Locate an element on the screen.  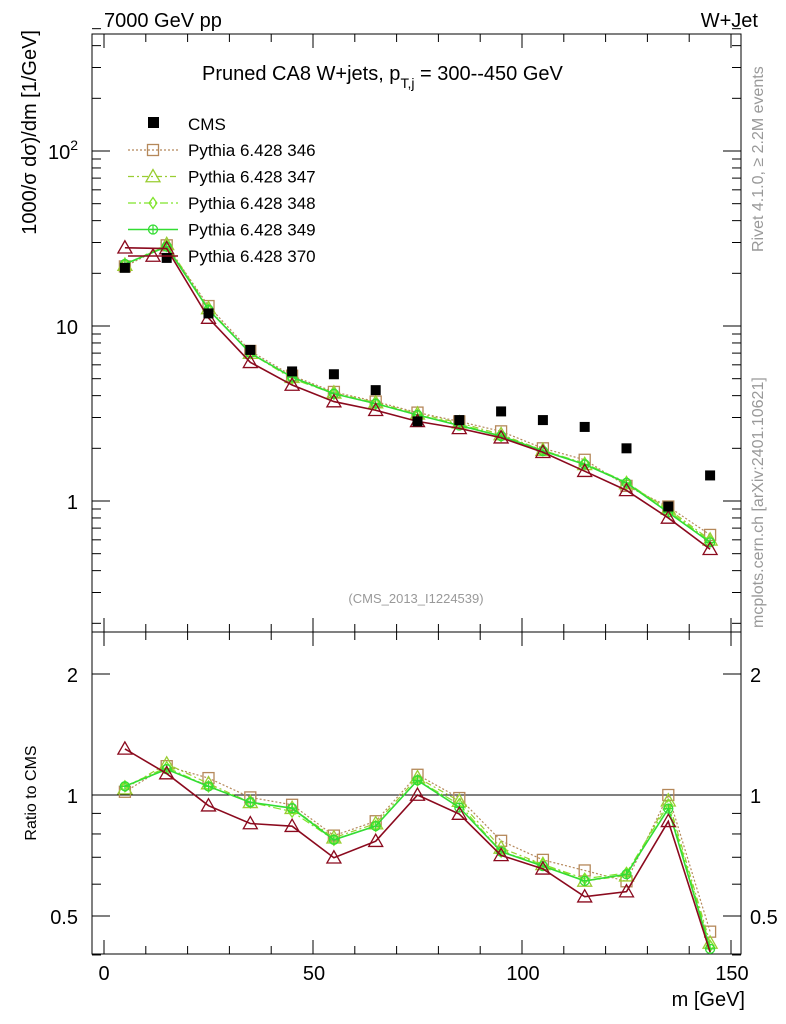
y-tick-label-10: 10 is located at coordinates (67, 328).